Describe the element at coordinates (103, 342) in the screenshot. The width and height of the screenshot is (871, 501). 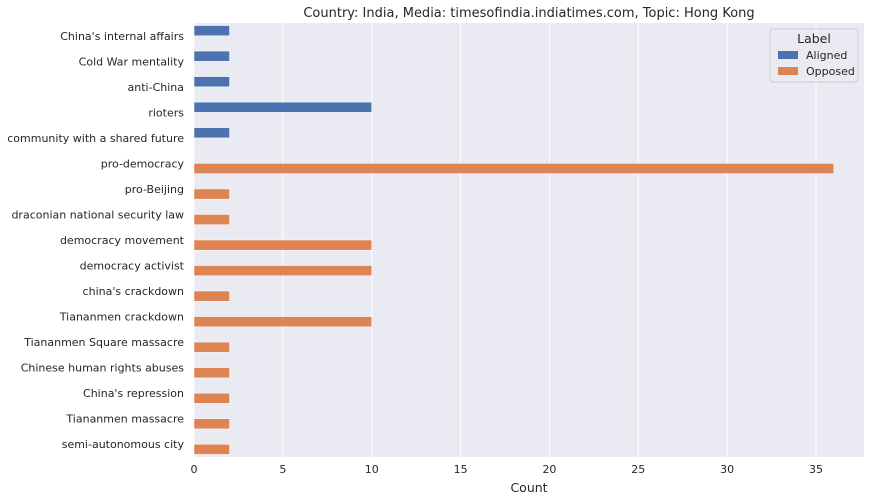
I see `y-tick-label: Tiananmen Square massacre` at that location.